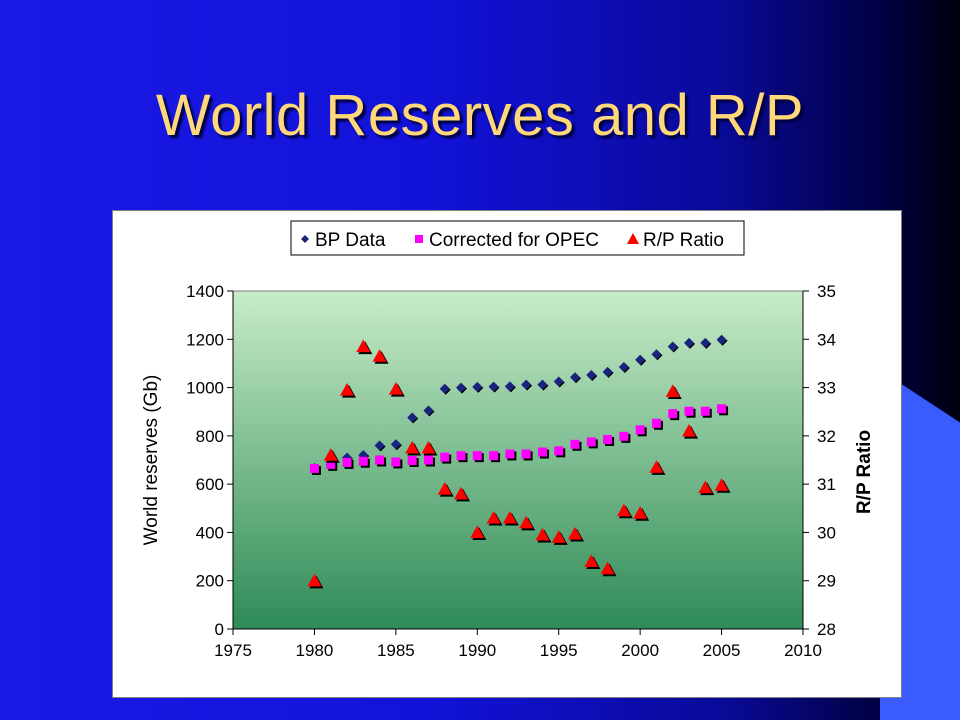 This screenshot has width=960, height=720. Describe the element at coordinates (396, 650) in the screenshot. I see `x-tick-label: 1985` at that location.